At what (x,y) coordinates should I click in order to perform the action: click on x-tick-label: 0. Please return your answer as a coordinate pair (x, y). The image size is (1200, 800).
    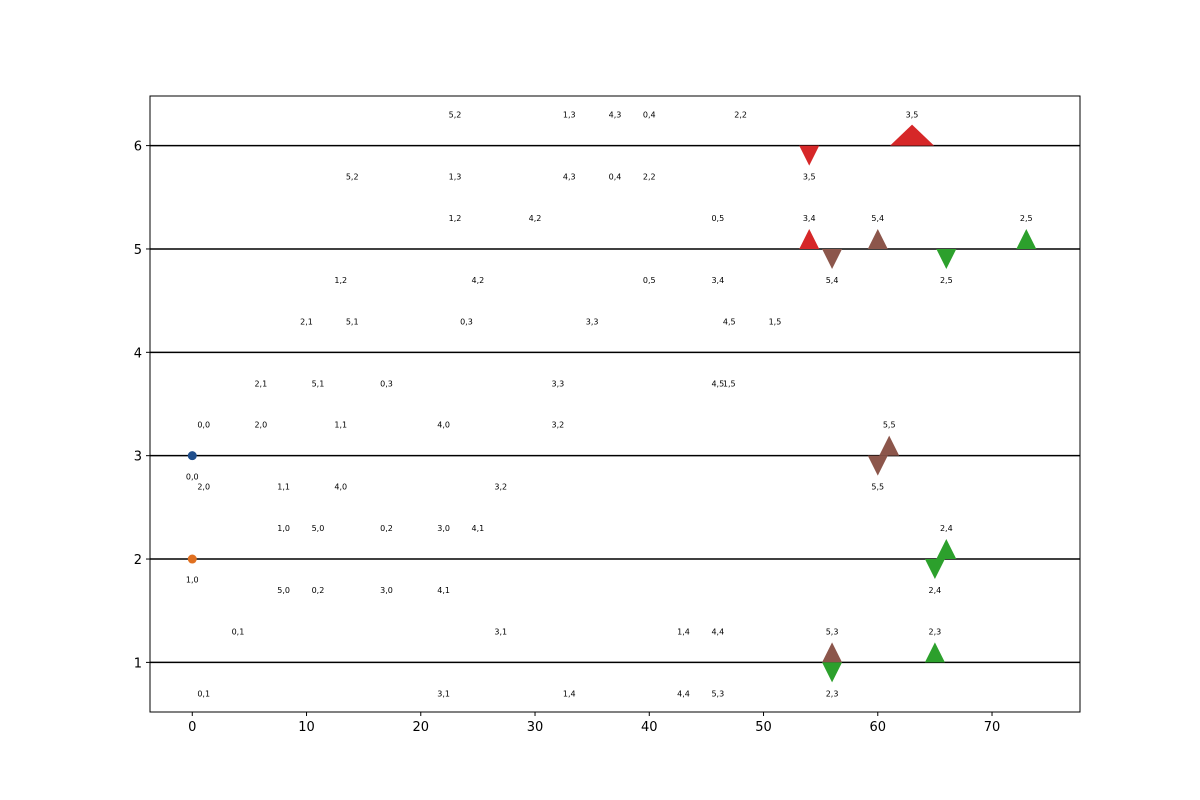
    Looking at the image, I should click on (192, 727).